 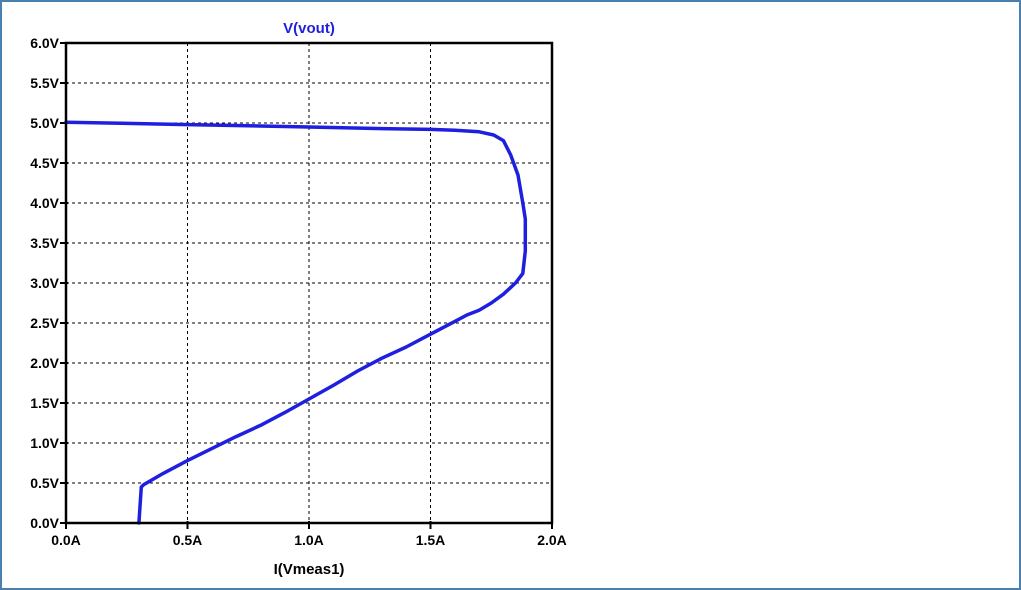 What do you see at coordinates (44, 43) in the screenshot?
I see `y-tick-label: 6.0V` at bounding box center [44, 43].